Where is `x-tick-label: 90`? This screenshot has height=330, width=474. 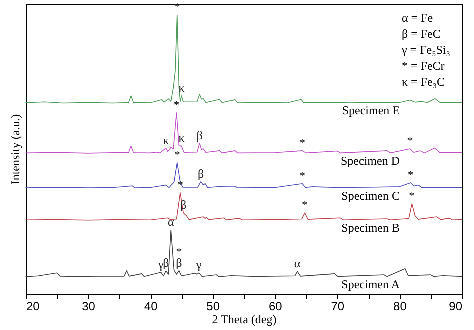
x-tick-label: 90 is located at coordinates (456, 307).